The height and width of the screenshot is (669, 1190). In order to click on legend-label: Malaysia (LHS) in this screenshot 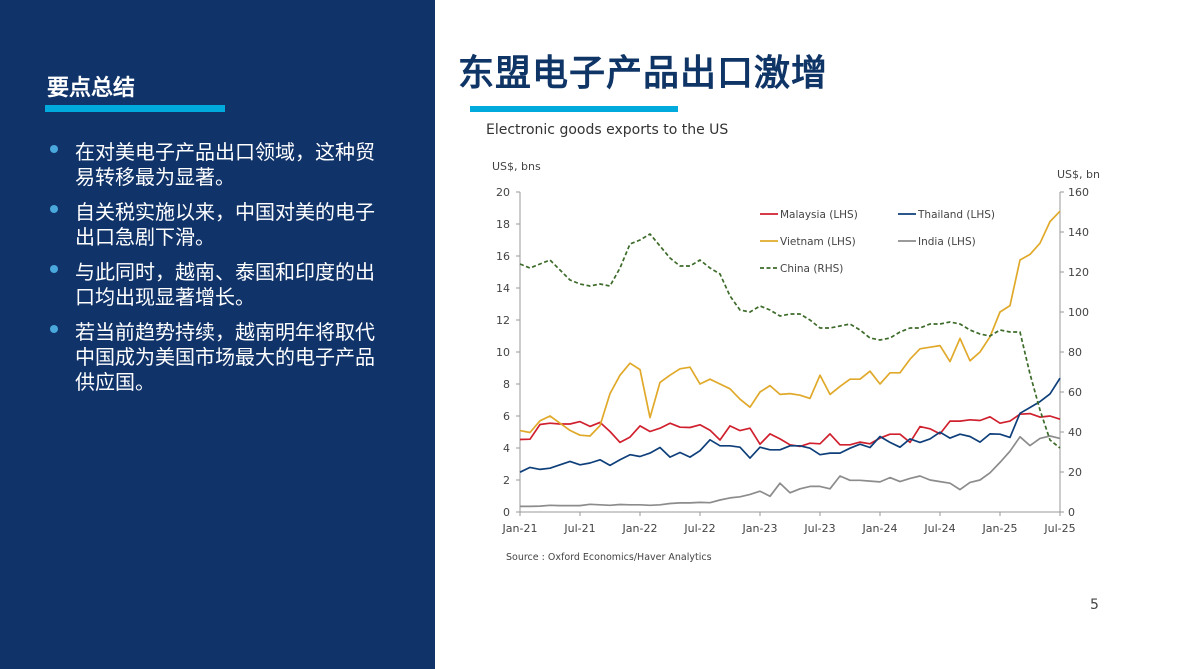, I will do `click(819, 215)`.